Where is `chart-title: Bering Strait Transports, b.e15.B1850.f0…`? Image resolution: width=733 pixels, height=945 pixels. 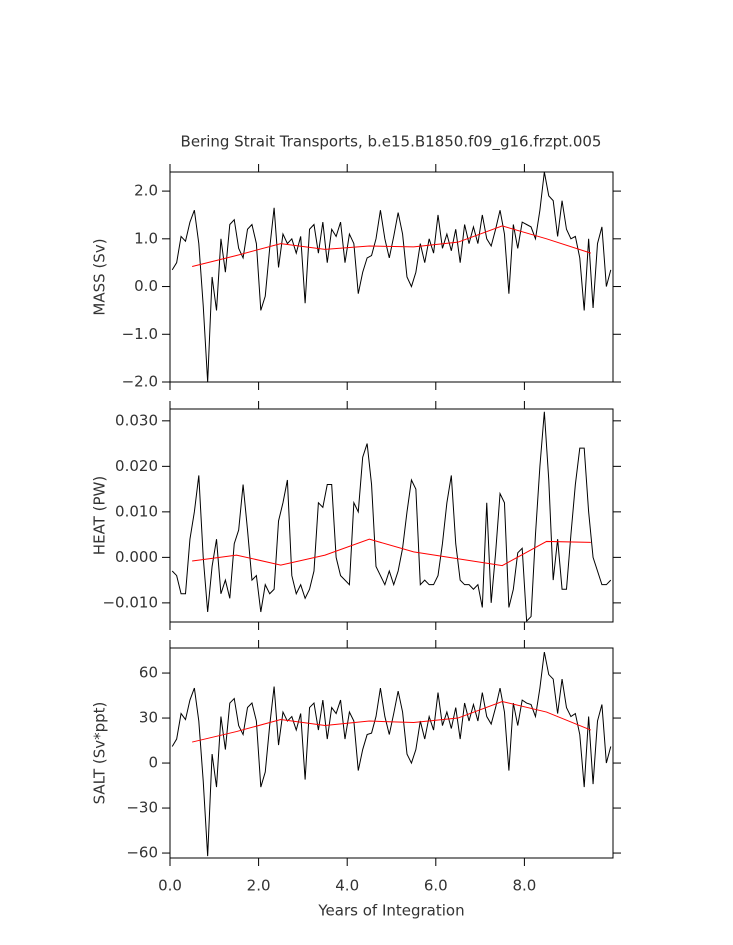 chart-title: Bering Strait Transports, b.e15.B1850.f0… is located at coordinates (391, 142).